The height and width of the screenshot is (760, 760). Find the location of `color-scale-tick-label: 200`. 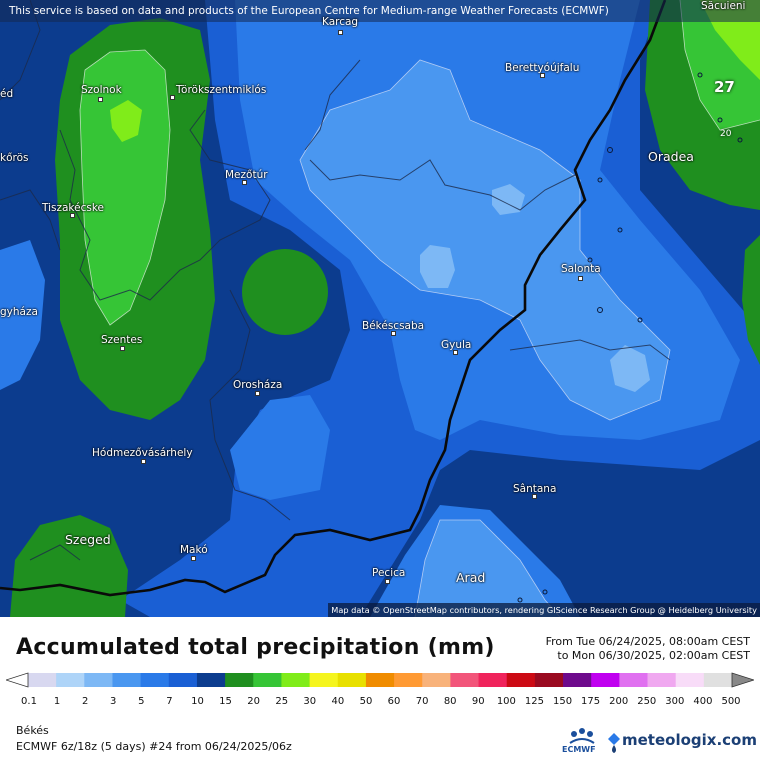

color-scale-tick-label: 200 is located at coordinates (619, 701).